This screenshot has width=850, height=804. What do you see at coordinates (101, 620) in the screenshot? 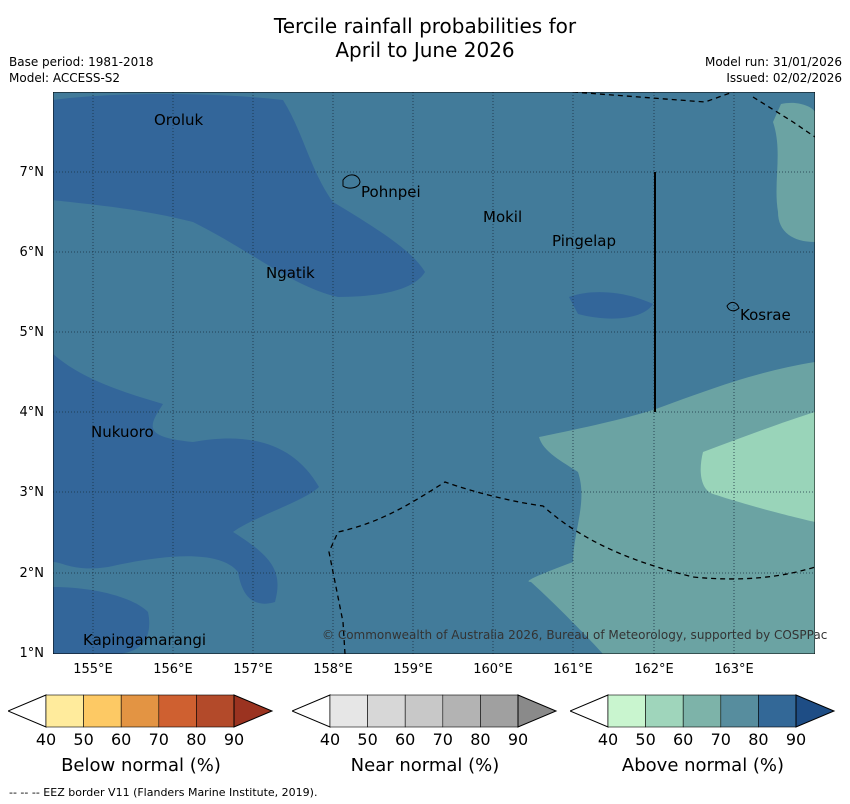
I see `dark-region-kapinga` at bounding box center [101, 620].